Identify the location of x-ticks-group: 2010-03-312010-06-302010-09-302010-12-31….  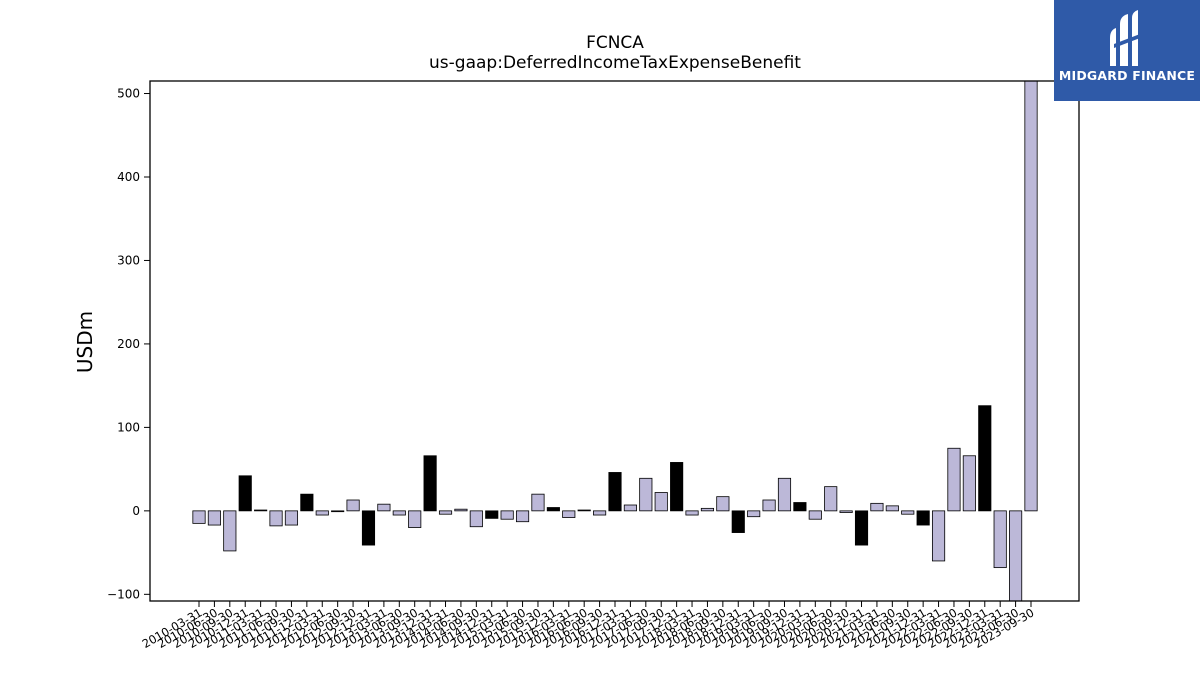
(588, 626).